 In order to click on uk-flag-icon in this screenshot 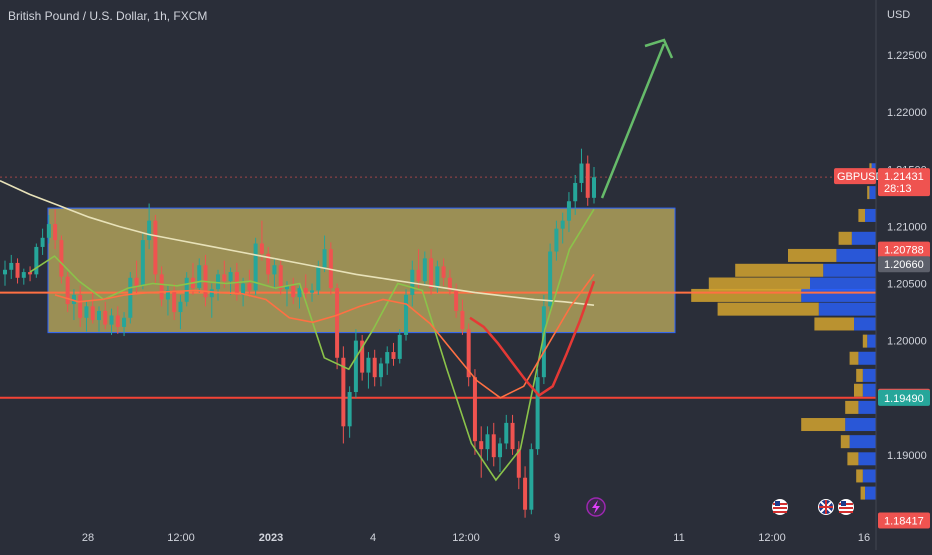, I will do `click(826, 507)`.